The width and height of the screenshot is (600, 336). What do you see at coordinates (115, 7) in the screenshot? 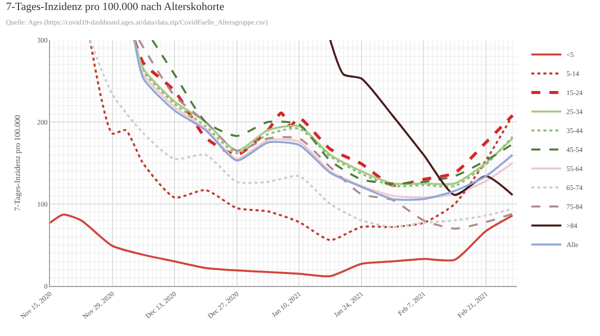
I see `chart-title: 7-Tages-Inzidenz pro 100.000 nach Alterskohorte` at bounding box center [115, 7].